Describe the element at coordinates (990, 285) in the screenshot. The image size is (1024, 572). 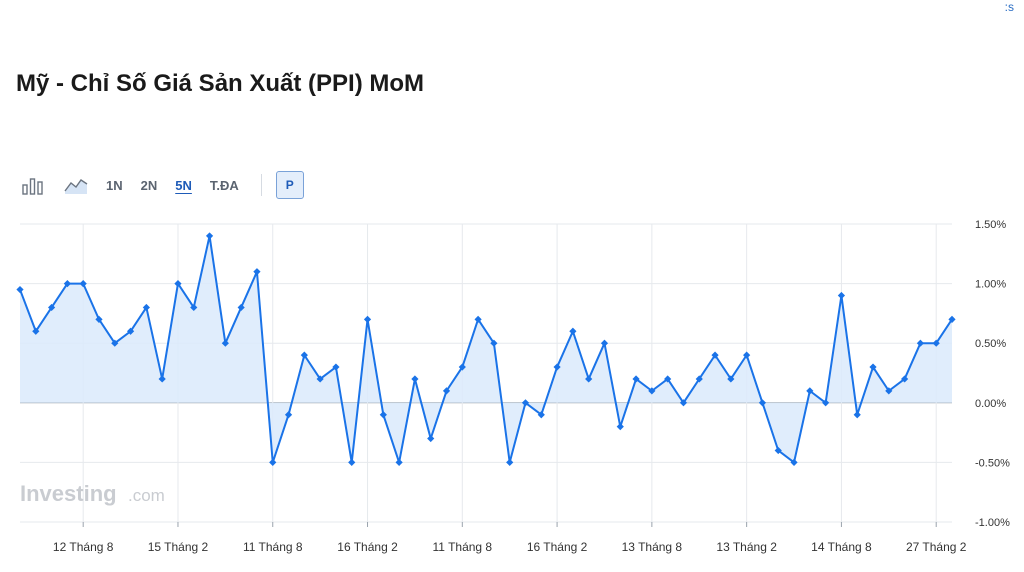
I see `y-tick-label: 1.00%` at that location.